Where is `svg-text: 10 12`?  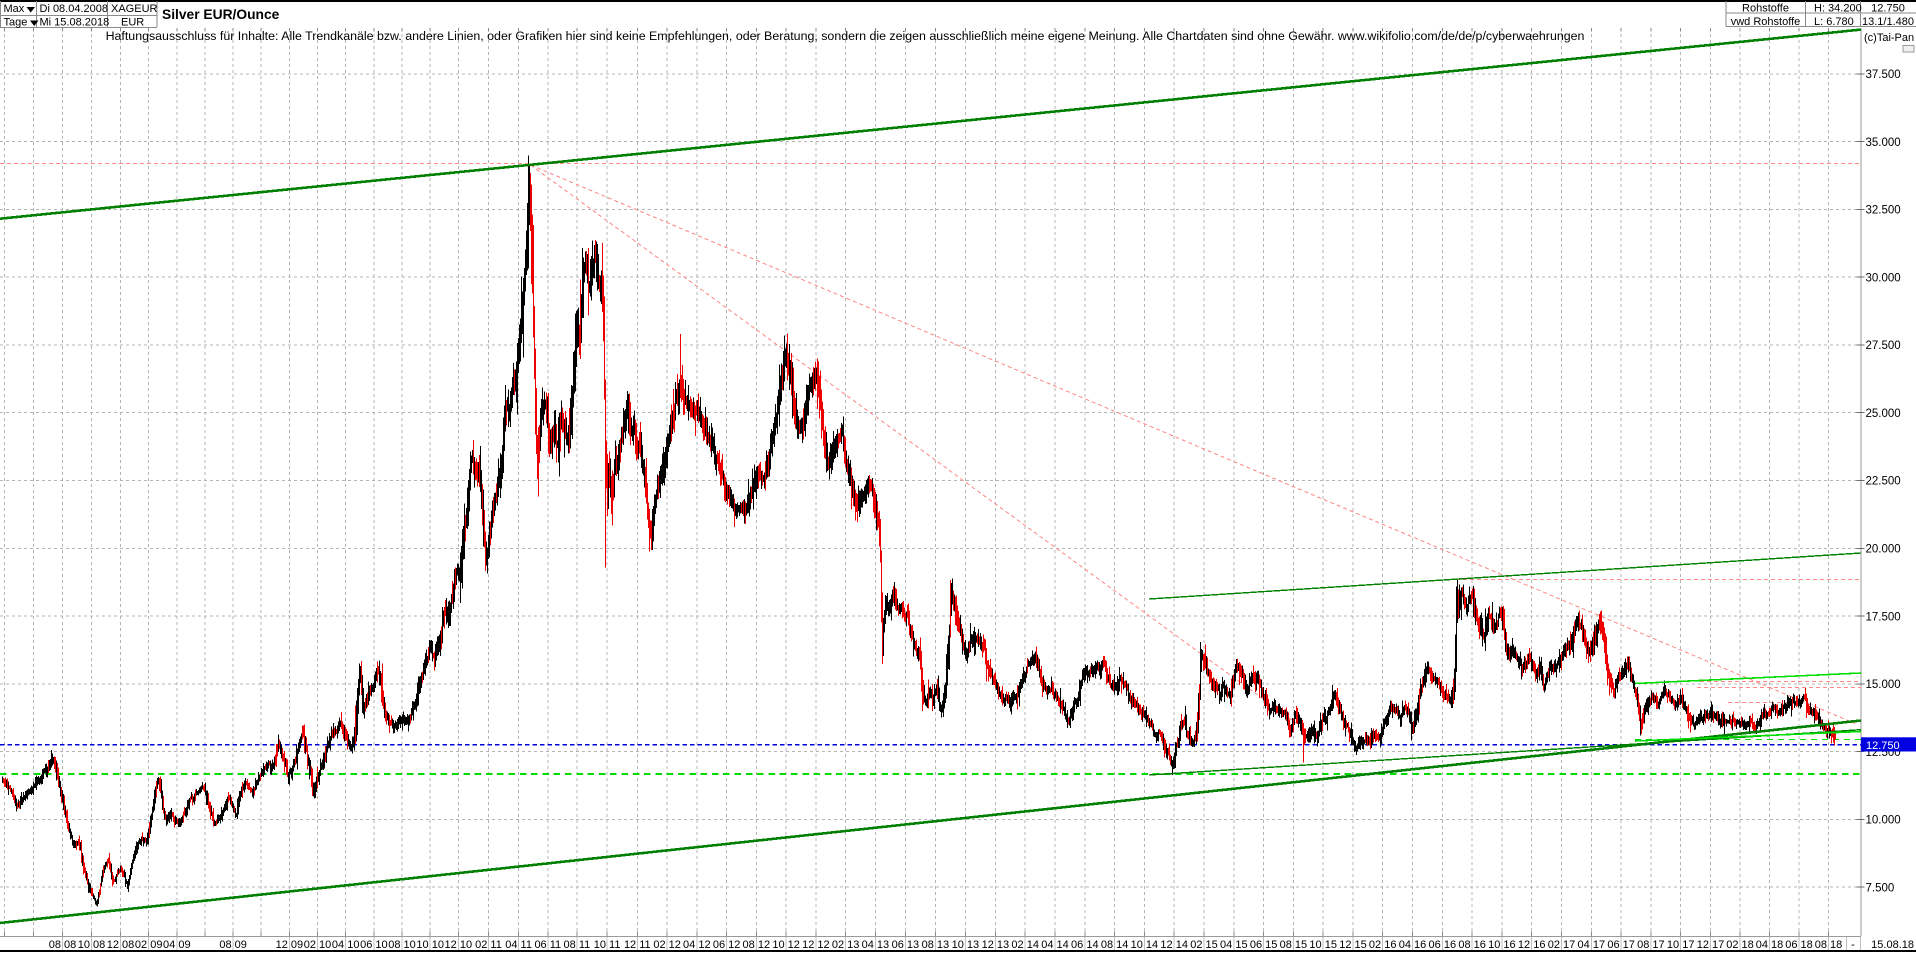
svg-text: 10 12 is located at coordinates (786, 945).